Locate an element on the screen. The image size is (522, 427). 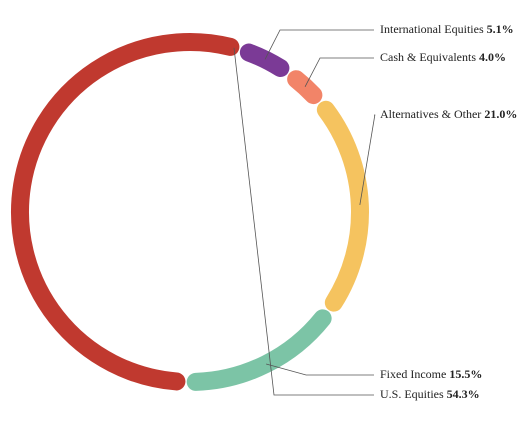
legend-label: Fixed Income 15.5% is located at coordinates (431, 374).